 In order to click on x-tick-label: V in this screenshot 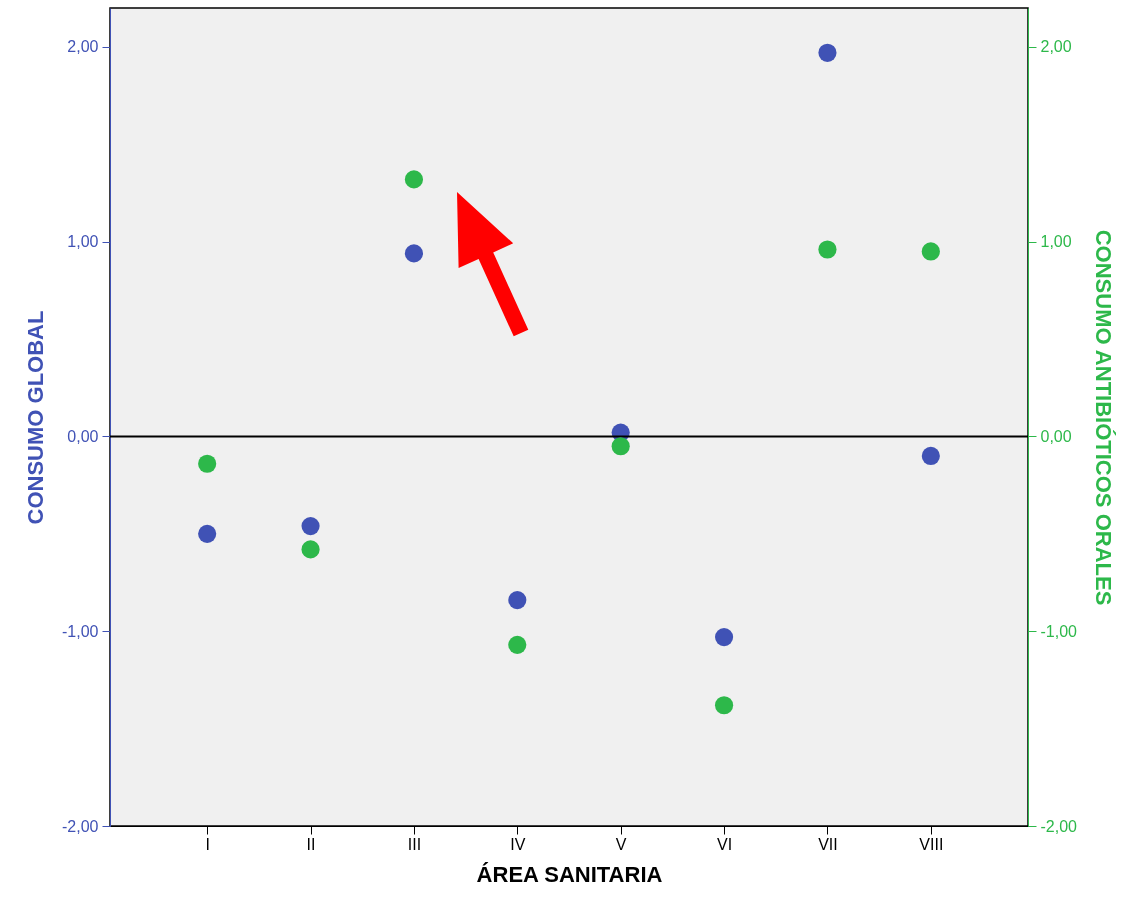, I will do `click(621, 844)`.